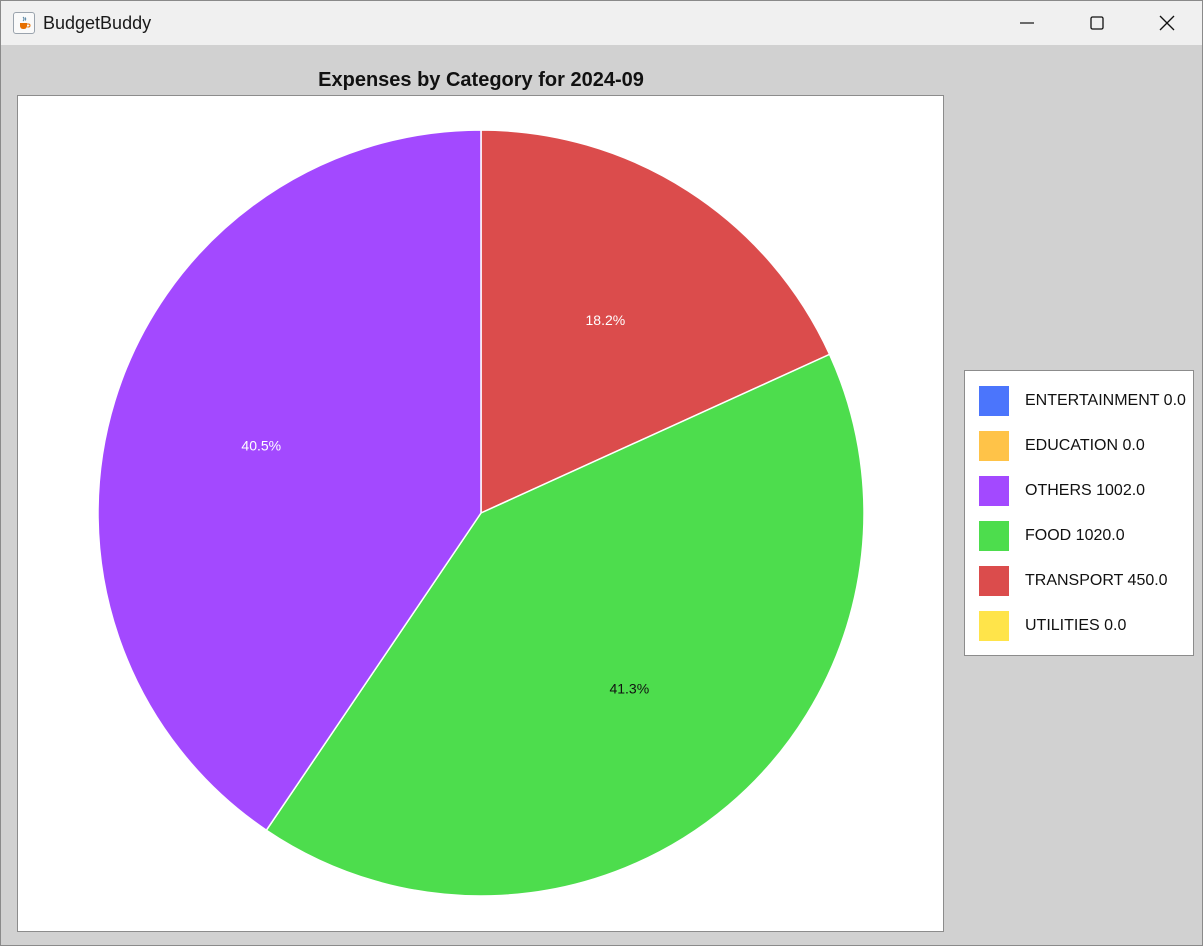 This screenshot has height=946, width=1203. Describe the element at coordinates (1085, 445) in the screenshot. I see `legend-label: EDUCATION 0.0` at that location.